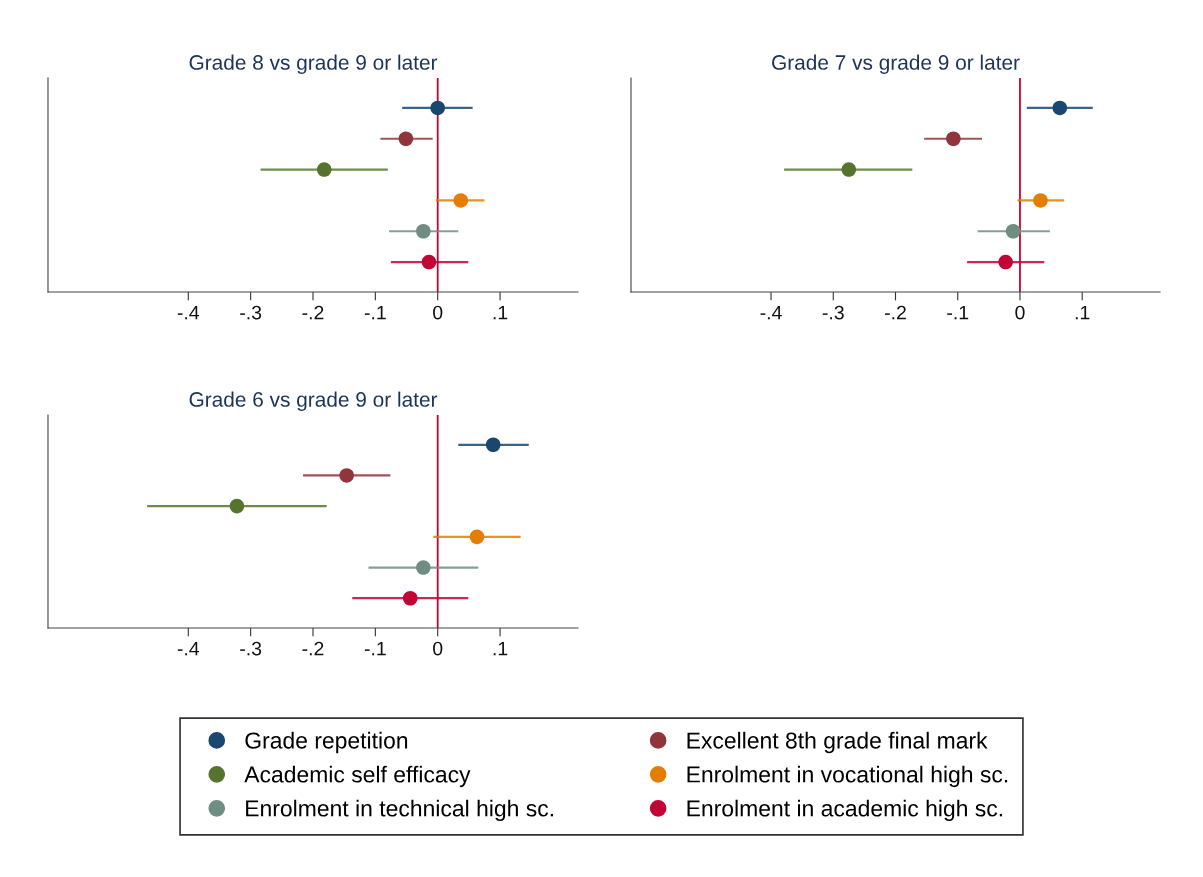  What do you see at coordinates (313, 401) in the screenshot?
I see `chart-title: Grade 6 vs grade 9 or later` at bounding box center [313, 401].